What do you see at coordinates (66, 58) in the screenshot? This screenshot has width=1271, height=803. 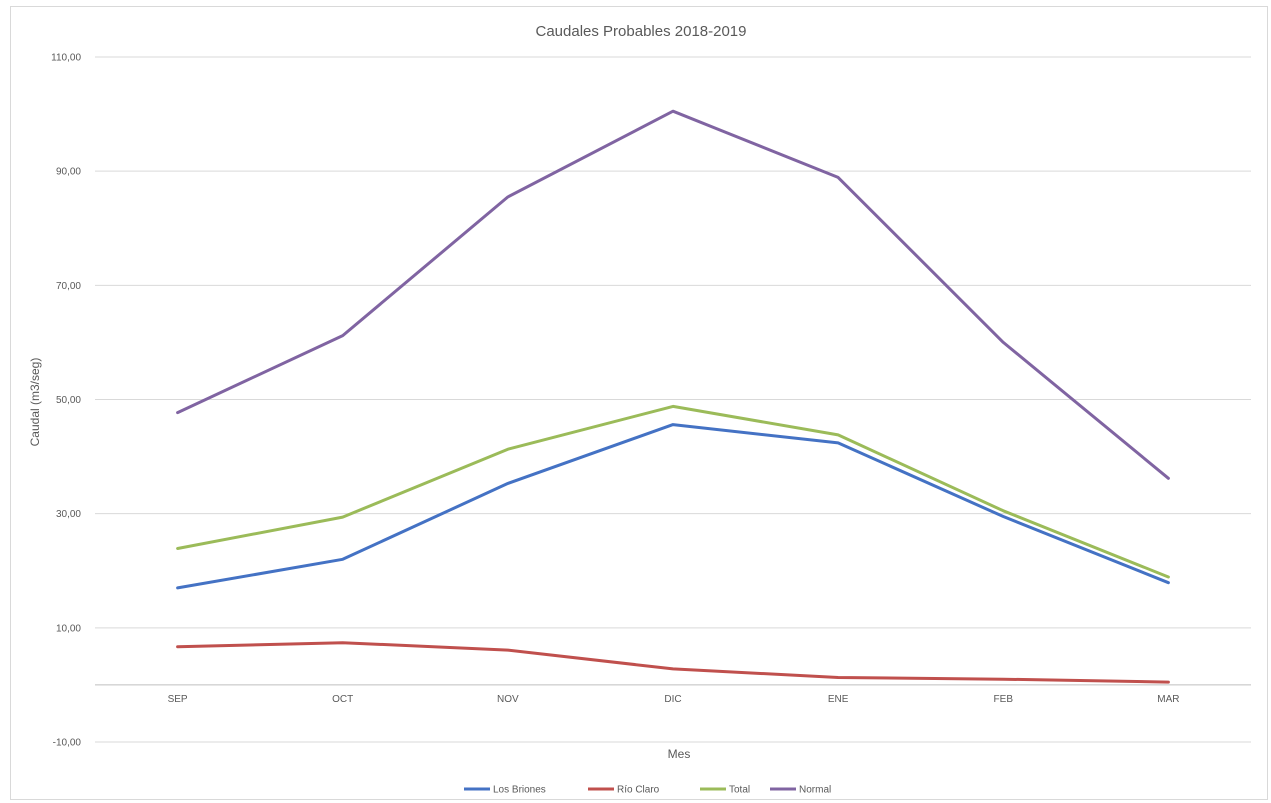 I see `y-tick-label: 110,00` at bounding box center [66, 58].